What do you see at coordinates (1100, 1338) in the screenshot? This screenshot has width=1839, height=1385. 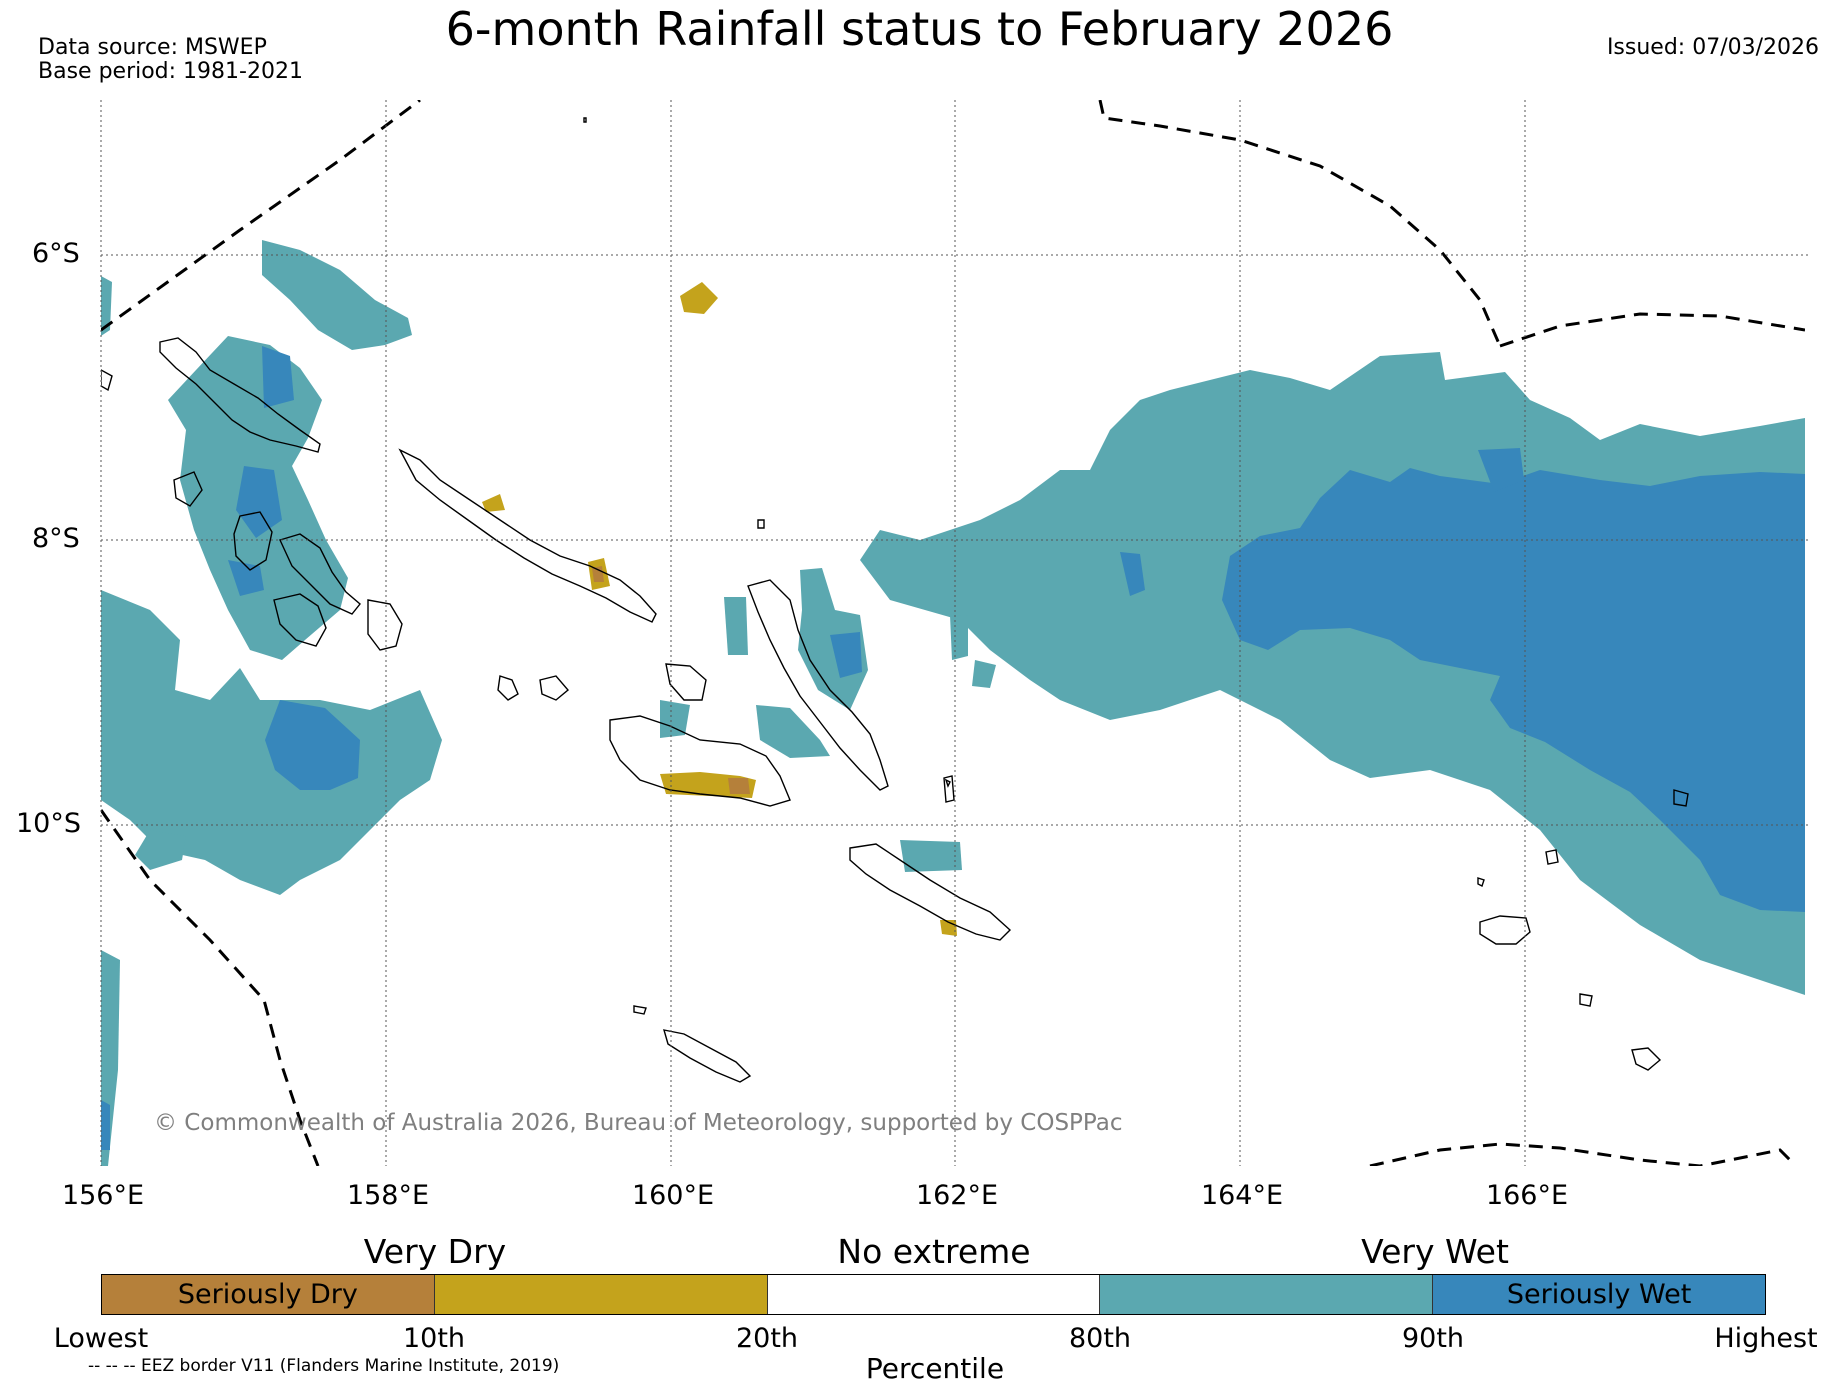 I see `legend-tick-80th: 80th` at bounding box center [1100, 1338].